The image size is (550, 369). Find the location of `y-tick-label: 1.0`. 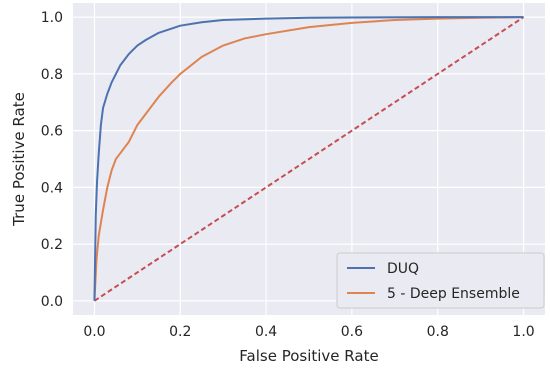

y-tick-label: 1.0 is located at coordinates (52, 18).